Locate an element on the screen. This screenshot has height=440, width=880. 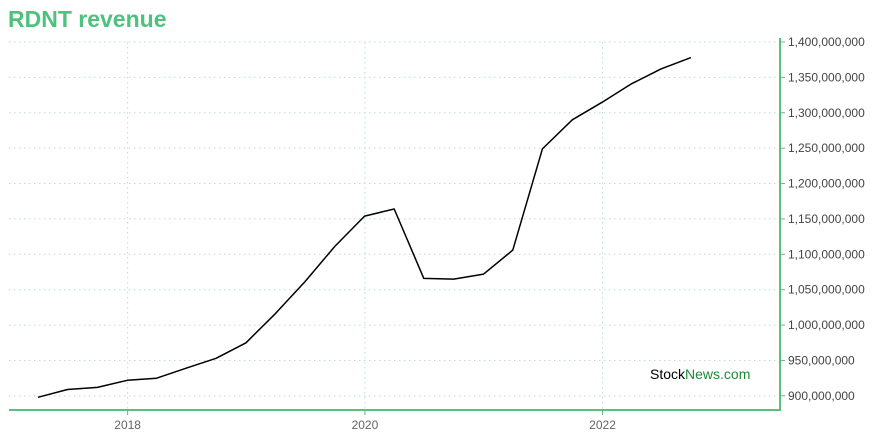
y-tick-label: 1,300,000,000 is located at coordinates (826, 113).